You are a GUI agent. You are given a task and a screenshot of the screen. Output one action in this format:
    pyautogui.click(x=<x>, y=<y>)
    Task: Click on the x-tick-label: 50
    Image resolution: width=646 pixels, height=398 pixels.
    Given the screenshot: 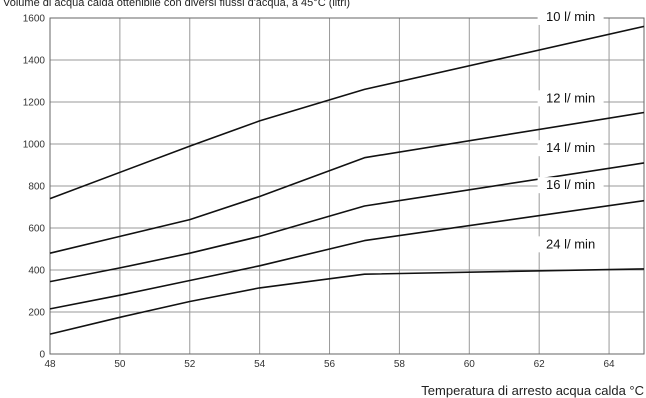 What is the action you would take?
    pyautogui.click(x=120, y=364)
    